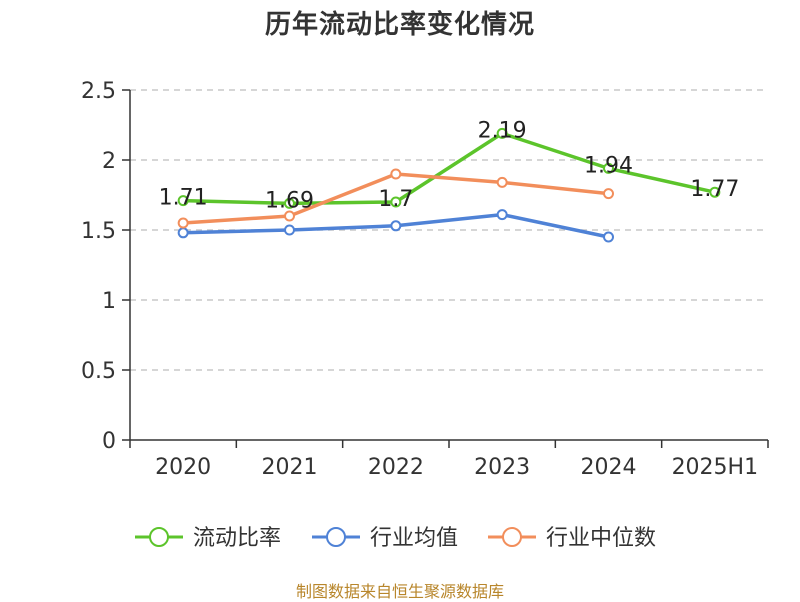 This screenshot has height=602, width=800. Describe the element at coordinates (183, 467) in the screenshot. I see `x-tick-label: 2020` at that location.